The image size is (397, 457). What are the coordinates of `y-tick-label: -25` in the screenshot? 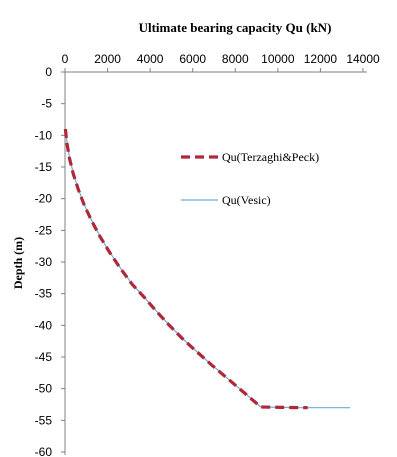 It's located at (44, 230).